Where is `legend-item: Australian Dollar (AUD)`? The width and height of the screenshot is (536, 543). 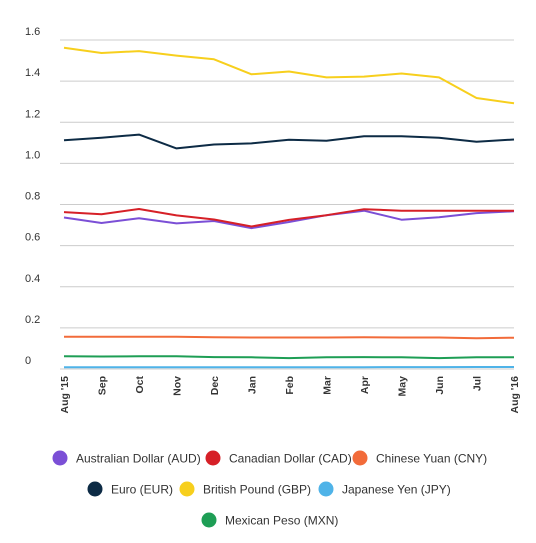
legend-item: Australian Dollar (AUD) is located at coordinates (126, 458).